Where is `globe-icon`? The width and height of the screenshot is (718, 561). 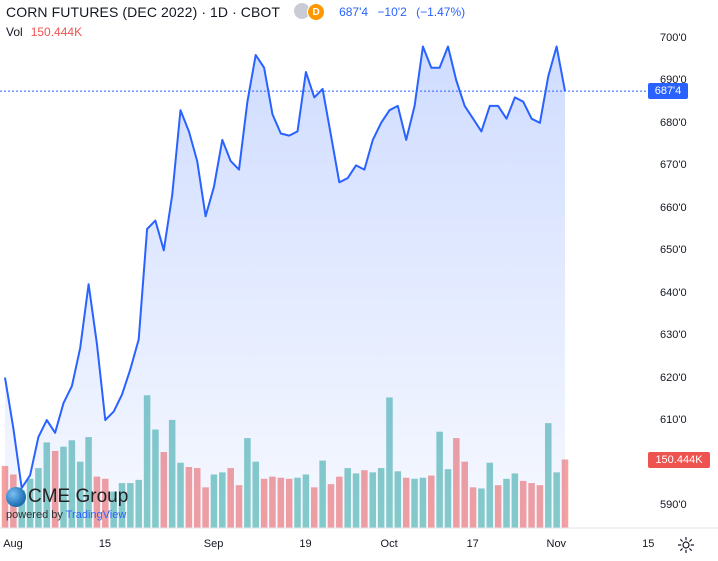
globe-icon is located at coordinates (16, 497).